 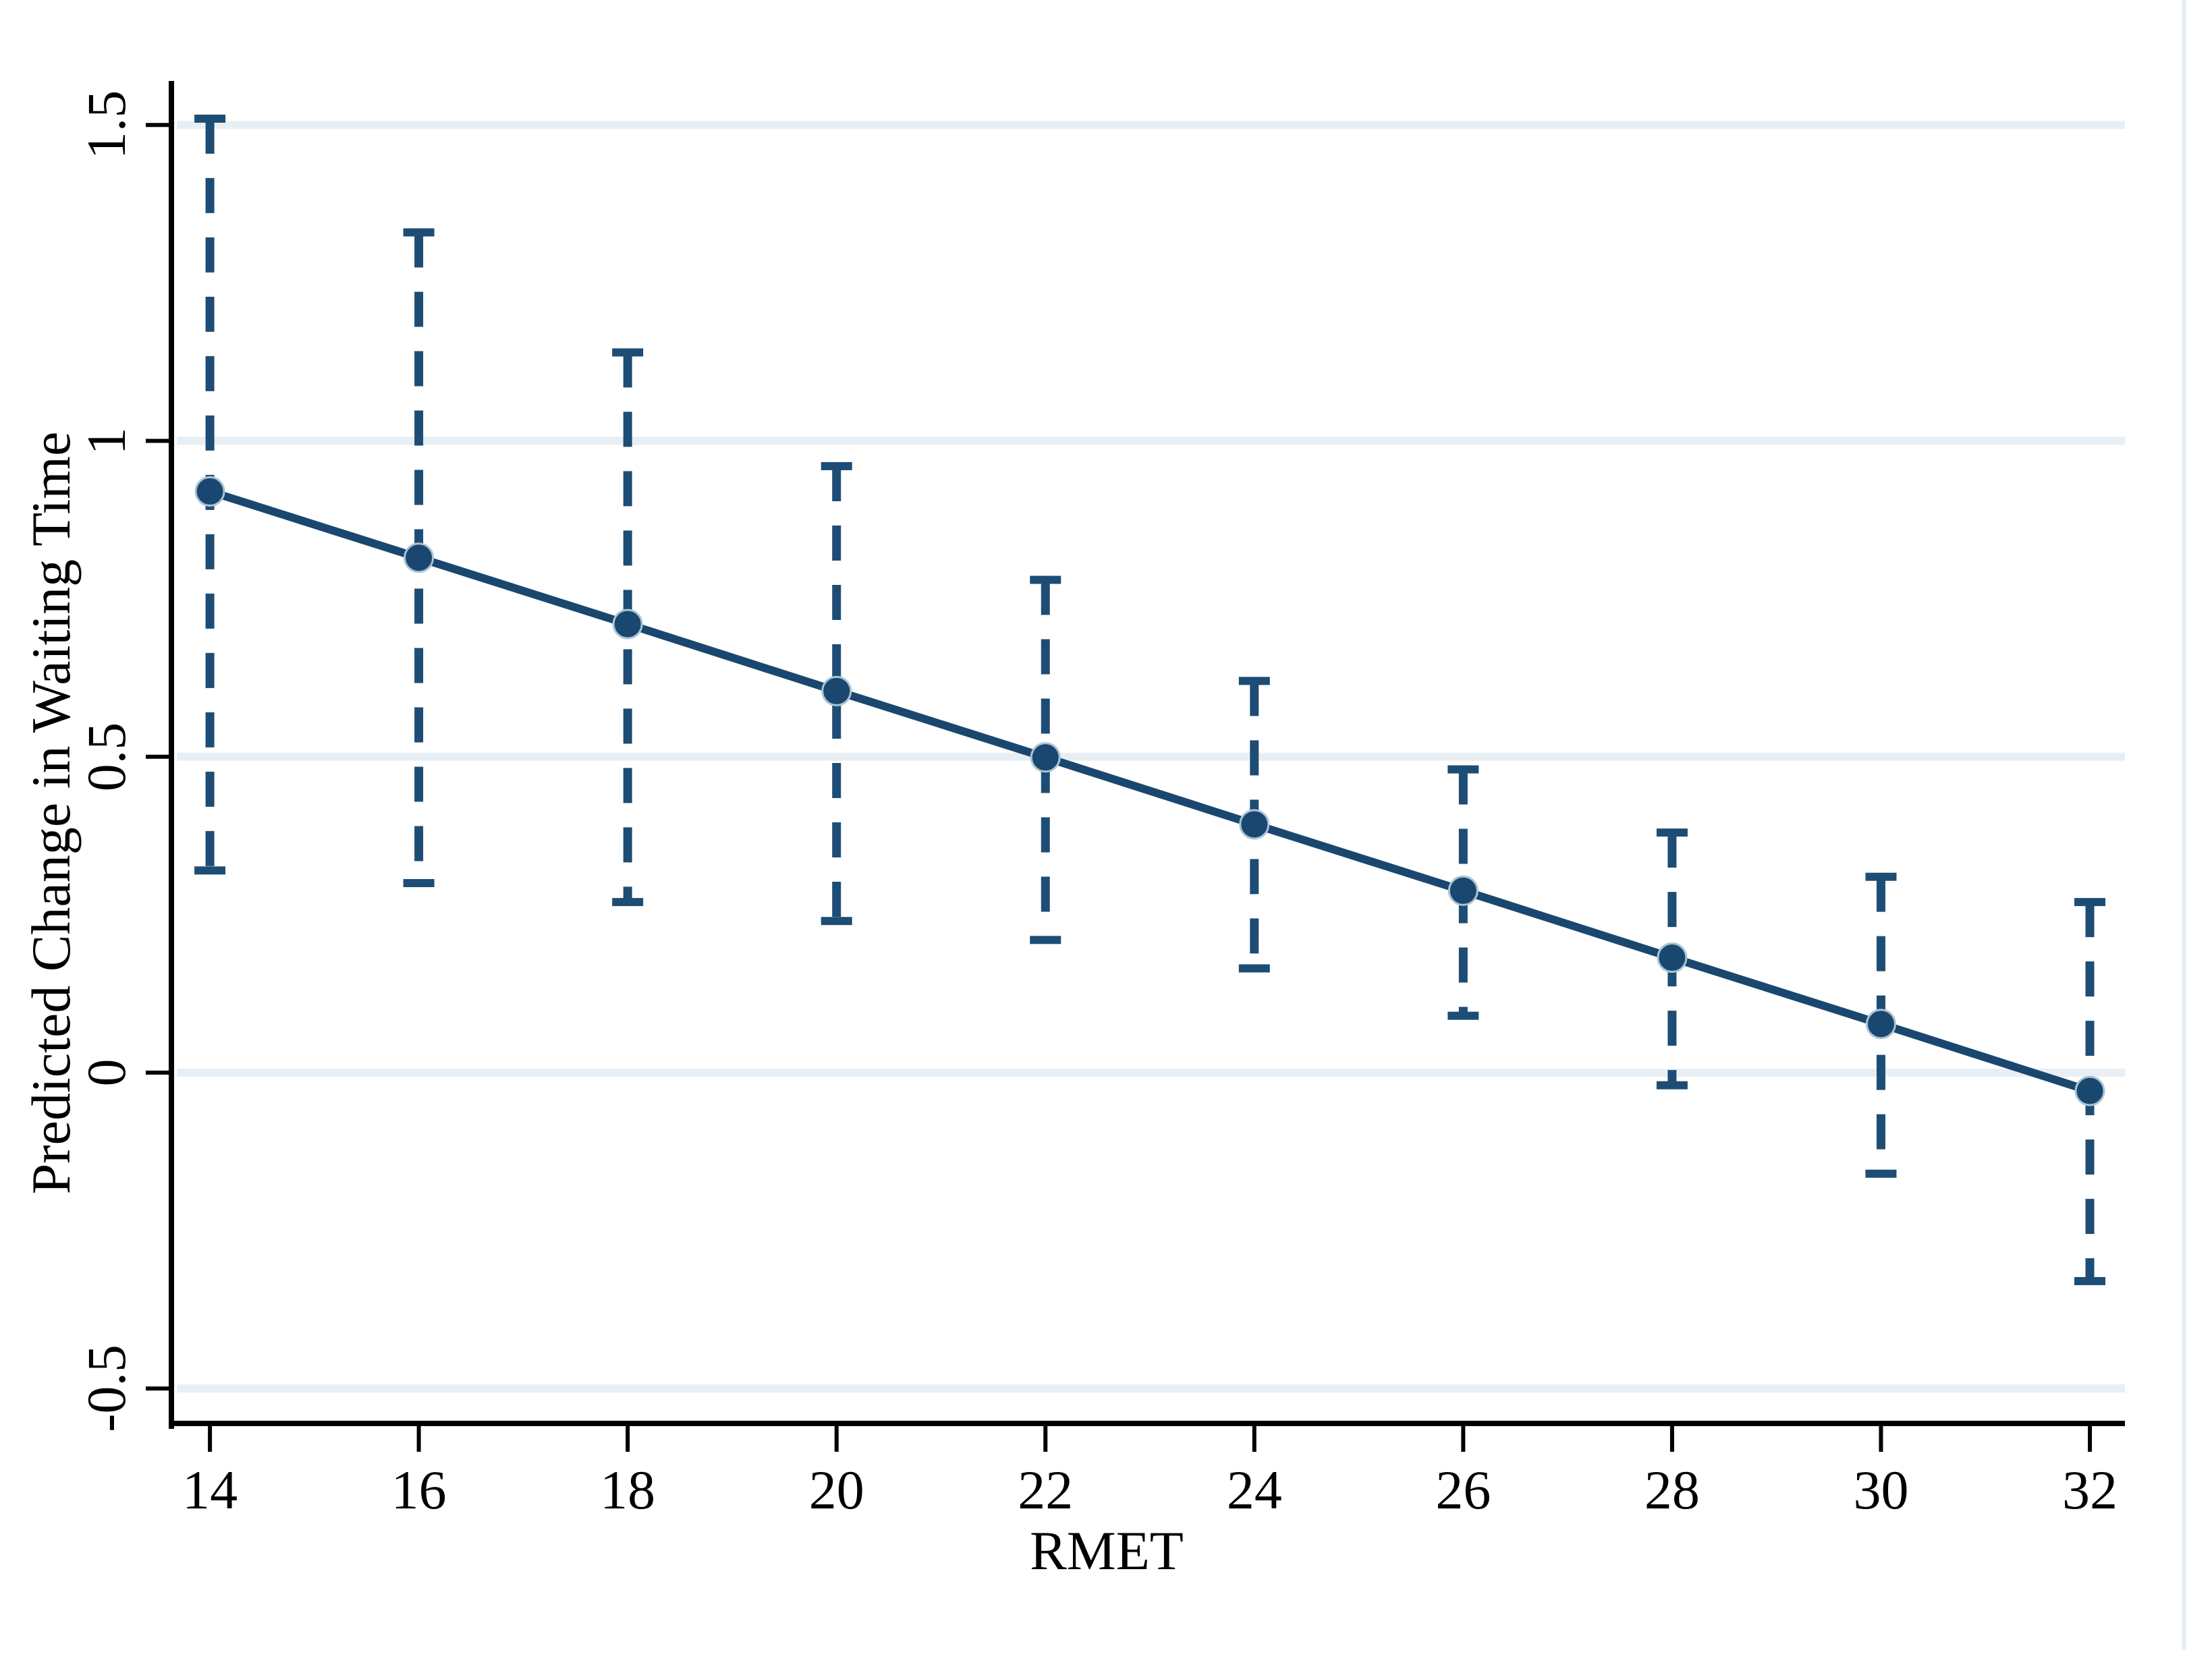 I want to click on x-tick-label: 18, so click(x=628, y=1490).